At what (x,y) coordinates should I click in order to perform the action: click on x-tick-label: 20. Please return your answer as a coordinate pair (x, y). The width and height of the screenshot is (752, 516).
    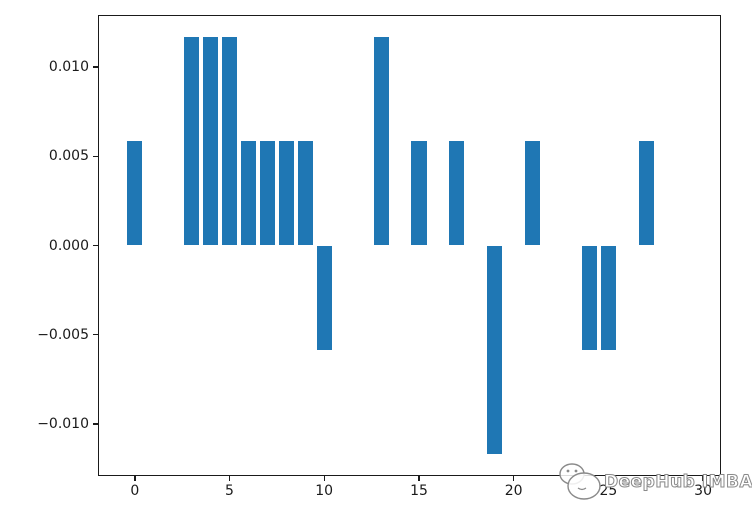
    Looking at the image, I should click on (513, 491).